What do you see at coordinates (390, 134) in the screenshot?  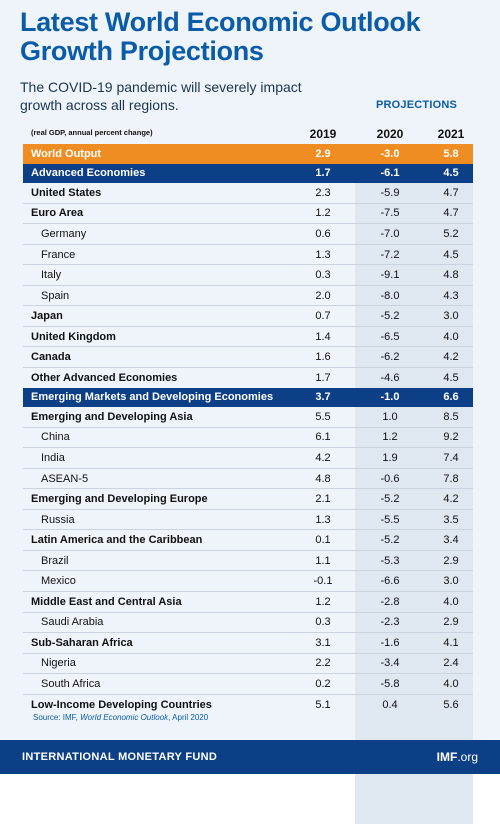 I see `year-header-2020: 2020` at bounding box center [390, 134].